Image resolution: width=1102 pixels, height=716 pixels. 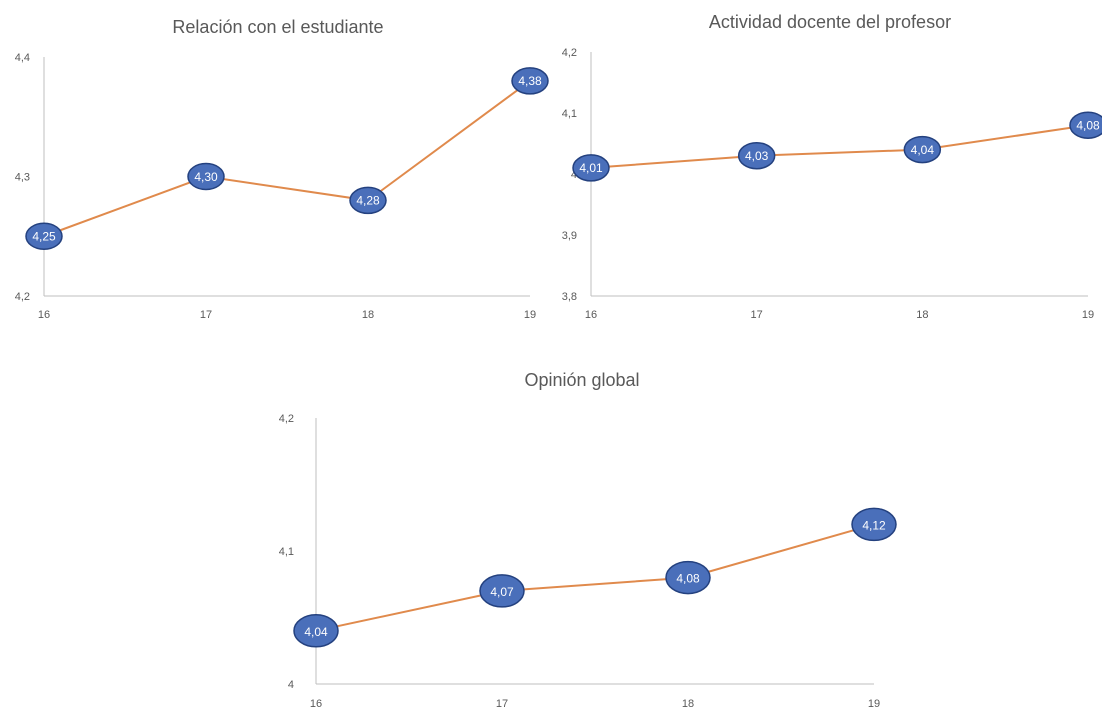 I want to click on data-label: 4,03, so click(x=757, y=156).